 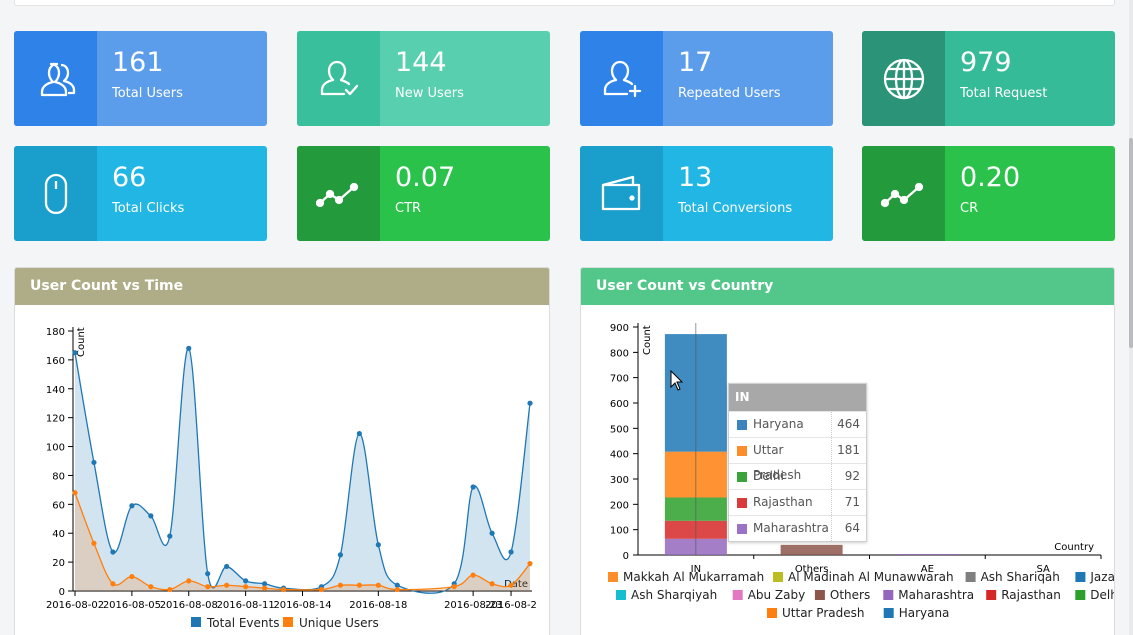 I want to click on y-tick-label: 400, so click(x=619, y=455).